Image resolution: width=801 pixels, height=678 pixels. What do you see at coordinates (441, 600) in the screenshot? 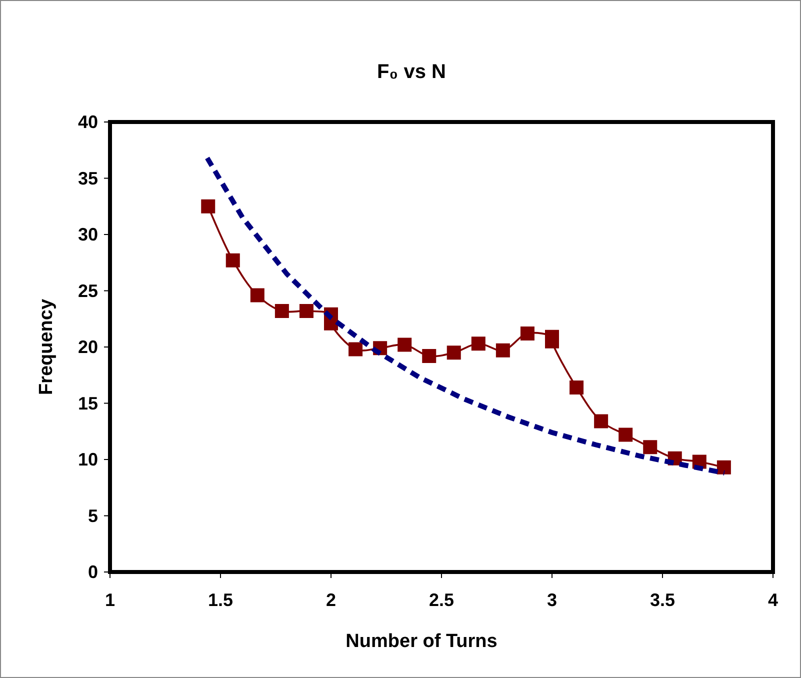
I see `x-tick-label: 2.5` at bounding box center [441, 600].